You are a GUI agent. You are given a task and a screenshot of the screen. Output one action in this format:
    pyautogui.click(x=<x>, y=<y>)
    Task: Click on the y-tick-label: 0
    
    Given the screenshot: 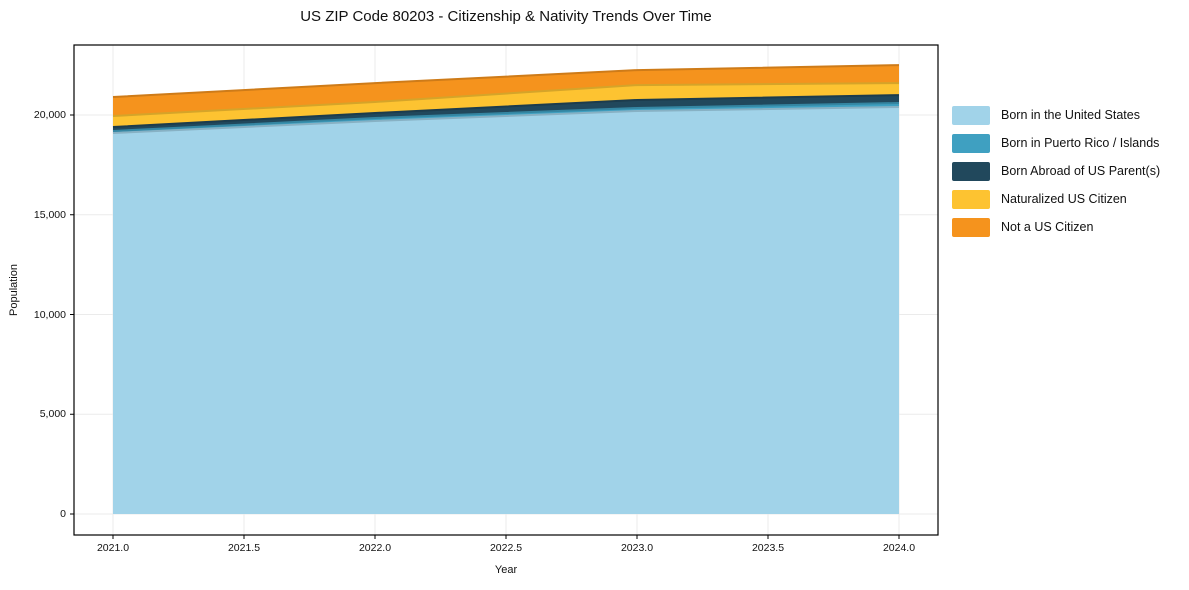 What is the action you would take?
    pyautogui.click(x=63, y=514)
    